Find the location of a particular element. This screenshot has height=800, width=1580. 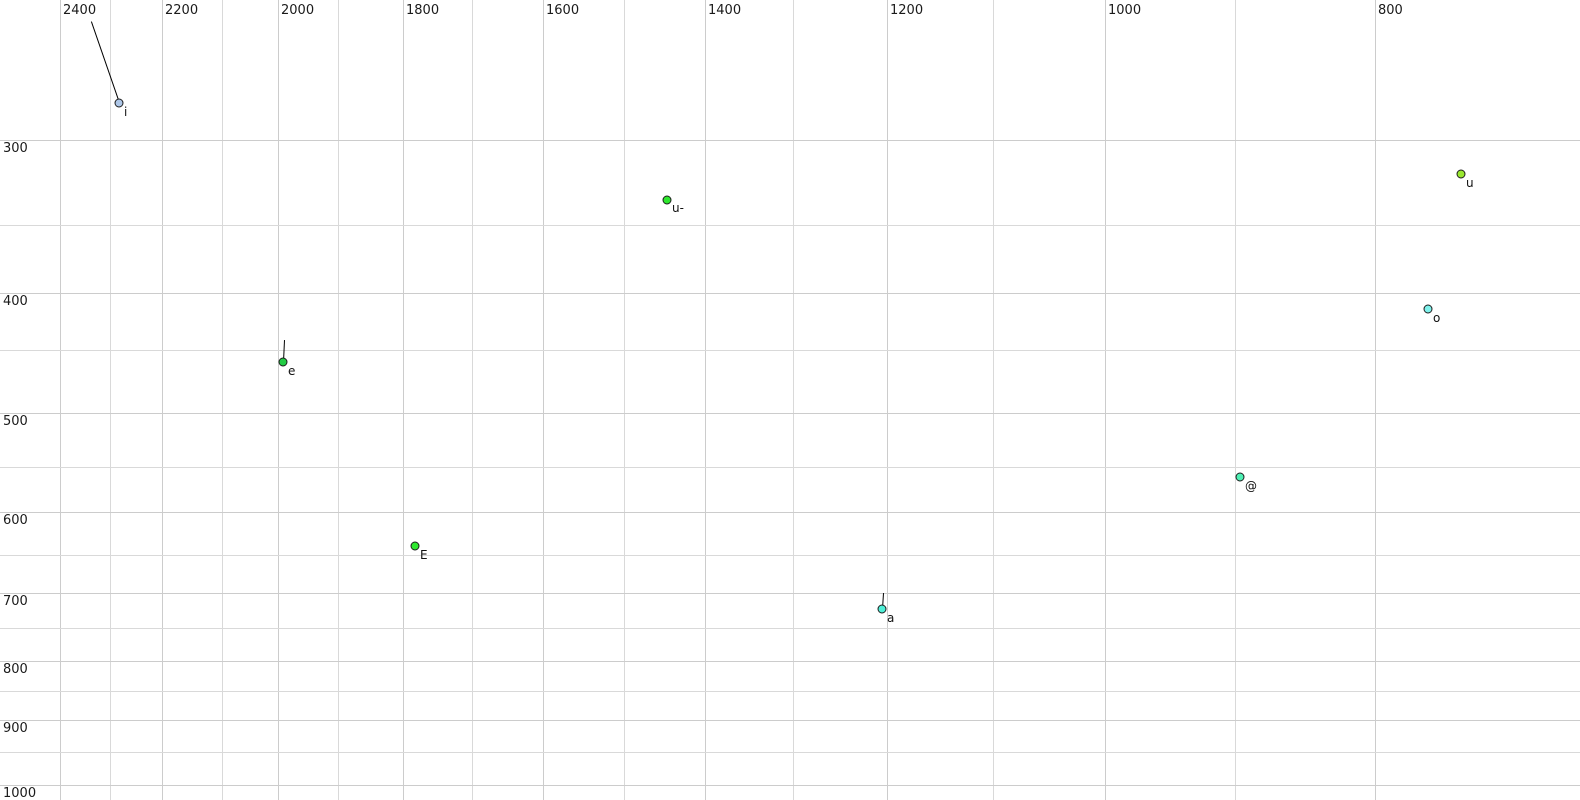

data-point-label-a: a is located at coordinates (891, 618).